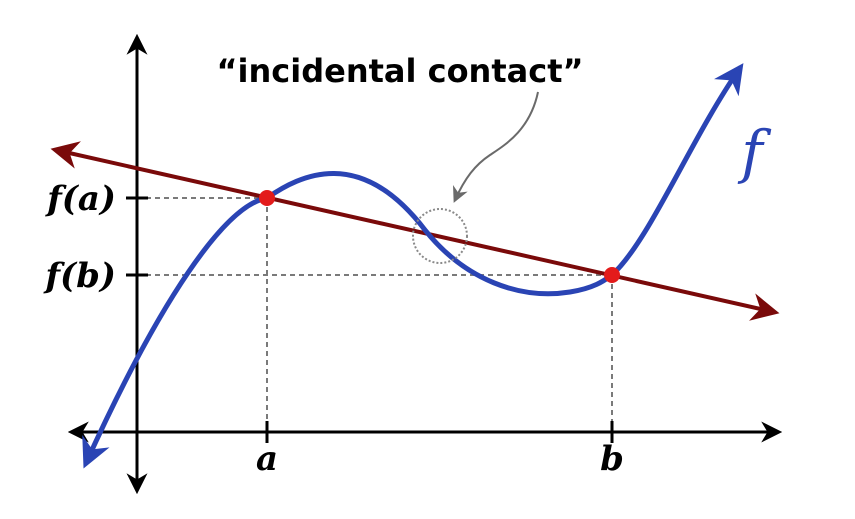 This screenshot has width=855, height=519. What do you see at coordinates (79, 276) in the screenshot?
I see `y-tick-label-fb: f(b)` at bounding box center [79, 276].